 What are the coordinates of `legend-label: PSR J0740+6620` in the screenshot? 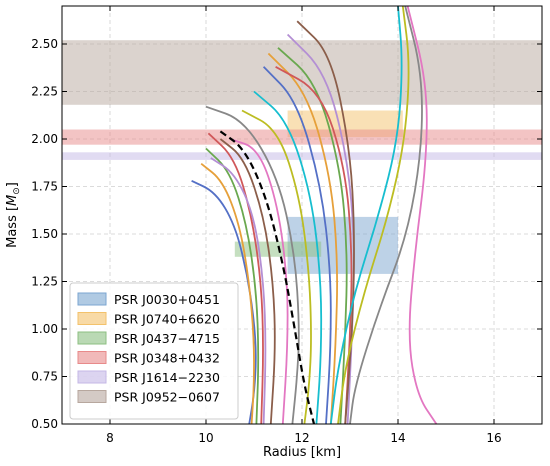 It's located at (167, 319).